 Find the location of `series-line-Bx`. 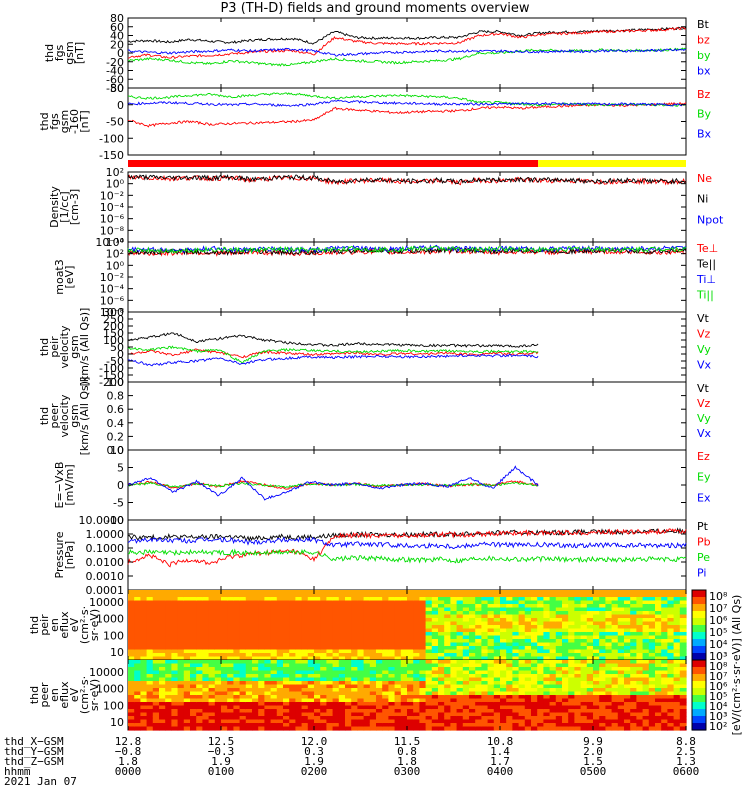

series-line-Bx is located at coordinates (406, 103).